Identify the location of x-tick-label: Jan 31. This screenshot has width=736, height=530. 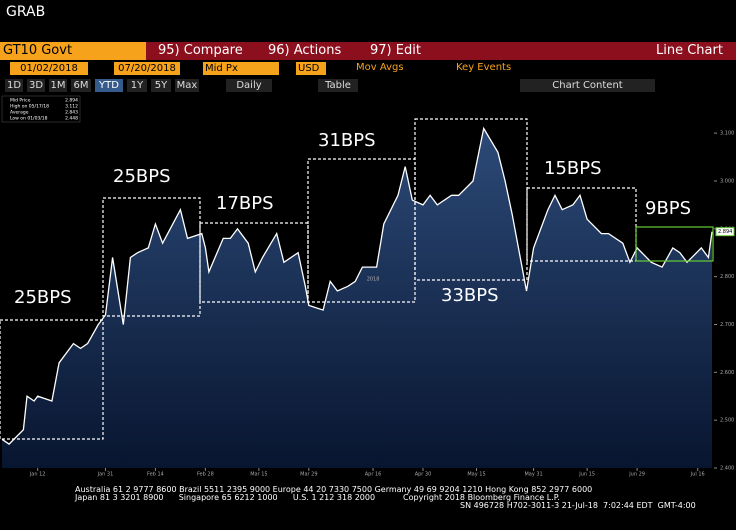
(105, 475).